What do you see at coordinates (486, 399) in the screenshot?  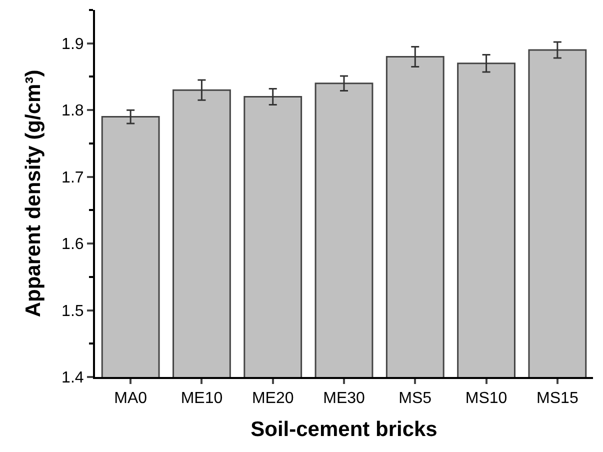 I see `x-tick-label: MS10` at bounding box center [486, 399].